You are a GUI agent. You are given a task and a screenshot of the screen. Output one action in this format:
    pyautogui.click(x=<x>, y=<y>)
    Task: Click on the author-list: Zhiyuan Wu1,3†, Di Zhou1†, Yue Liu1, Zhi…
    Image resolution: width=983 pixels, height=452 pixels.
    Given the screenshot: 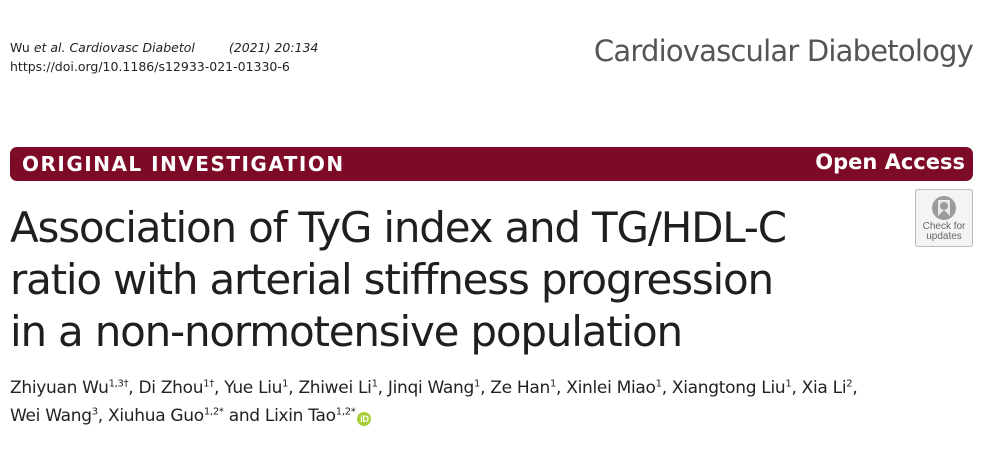 What is the action you would take?
    pyautogui.click(x=434, y=402)
    